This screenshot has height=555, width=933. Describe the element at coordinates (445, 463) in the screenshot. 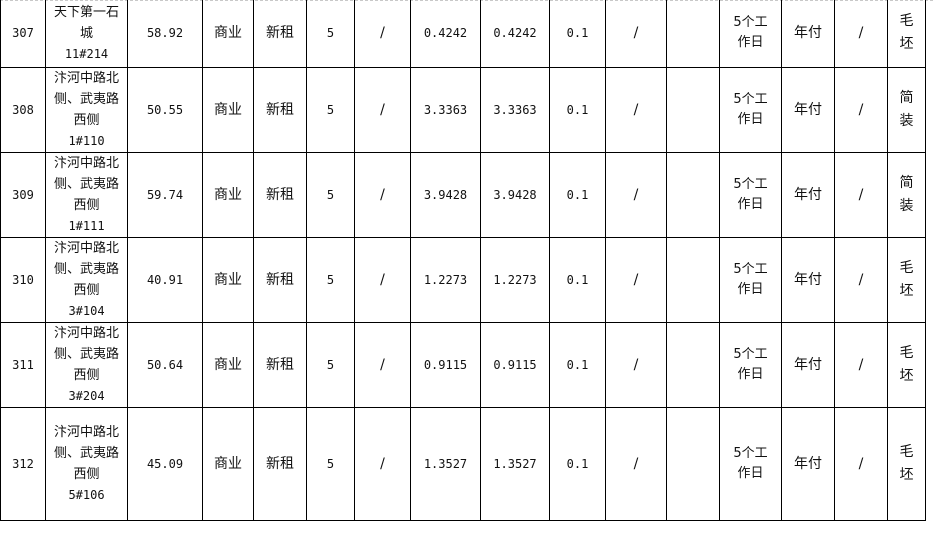

I see `price-1: 1.3527` at that location.